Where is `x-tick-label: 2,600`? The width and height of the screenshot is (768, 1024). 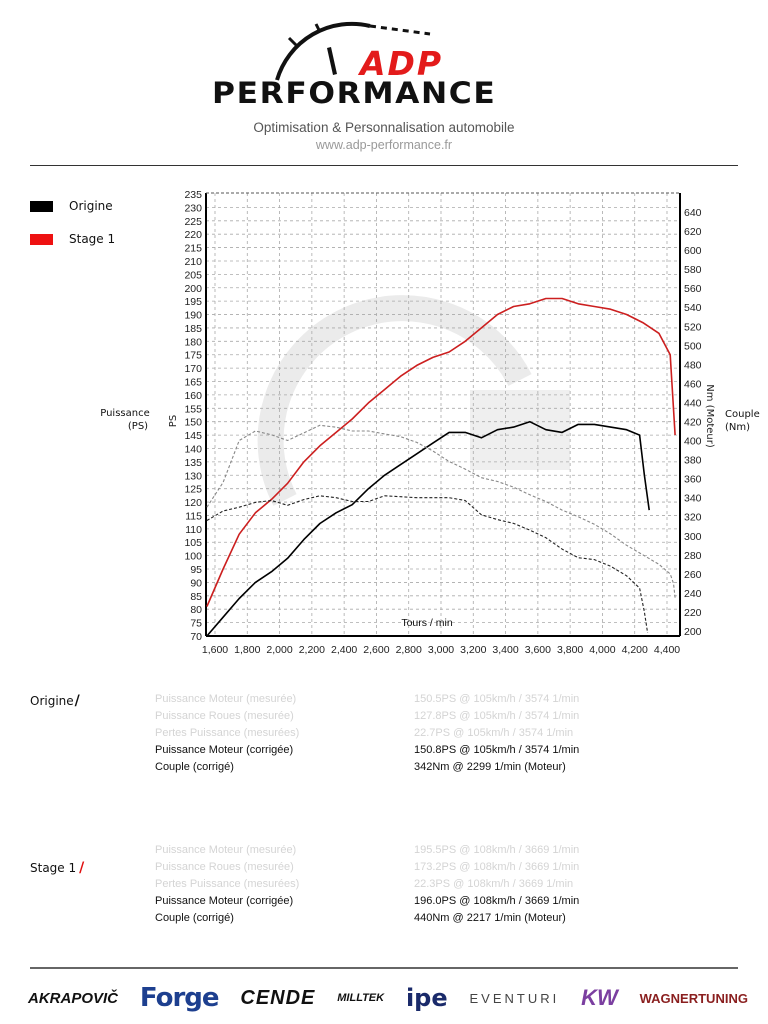 x-tick-label: 2,600 is located at coordinates (376, 650).